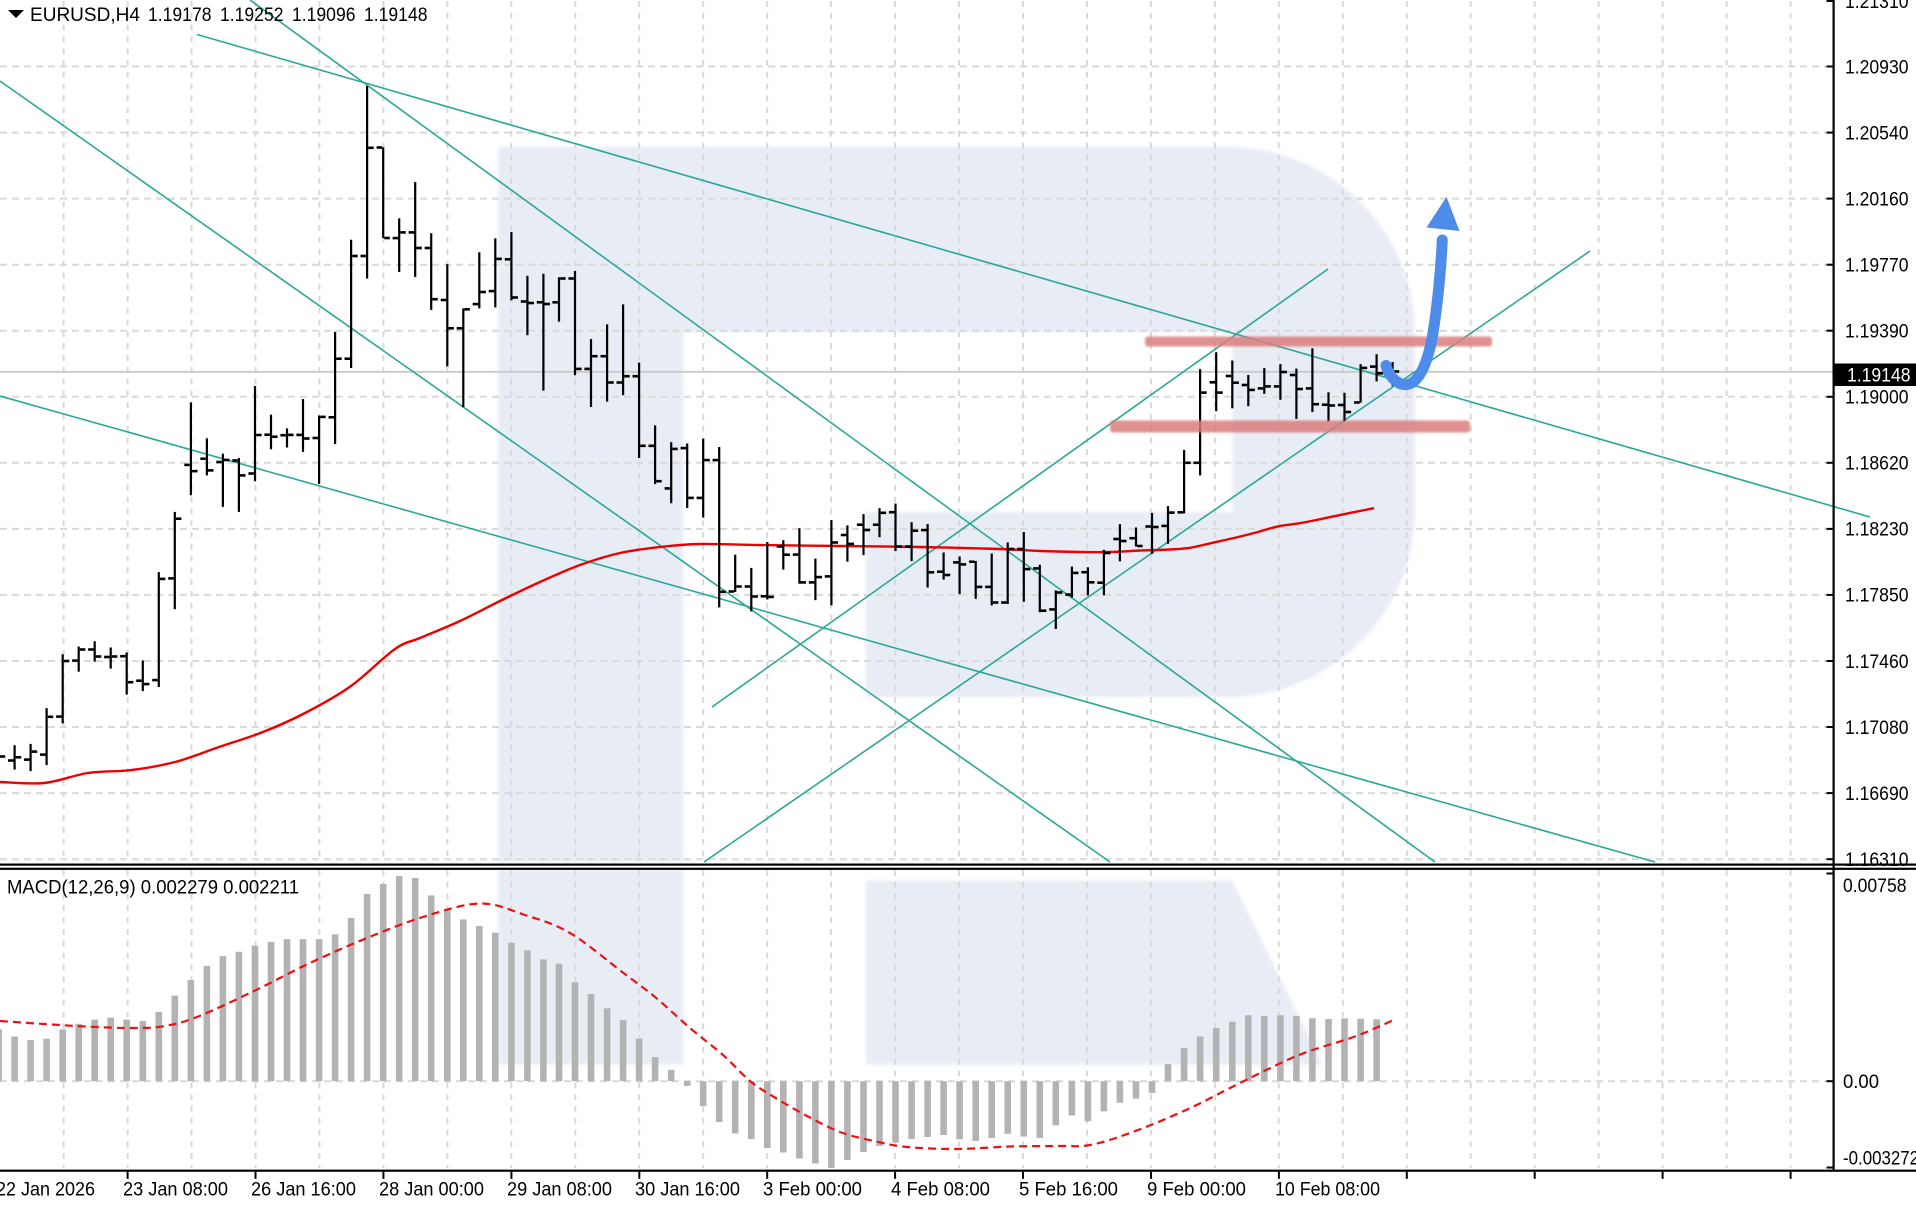  What do you see at coordinates (1877, 6) in the screenshot?
I see `svg-text: 1.21310` at bounding box center [1877, 6].